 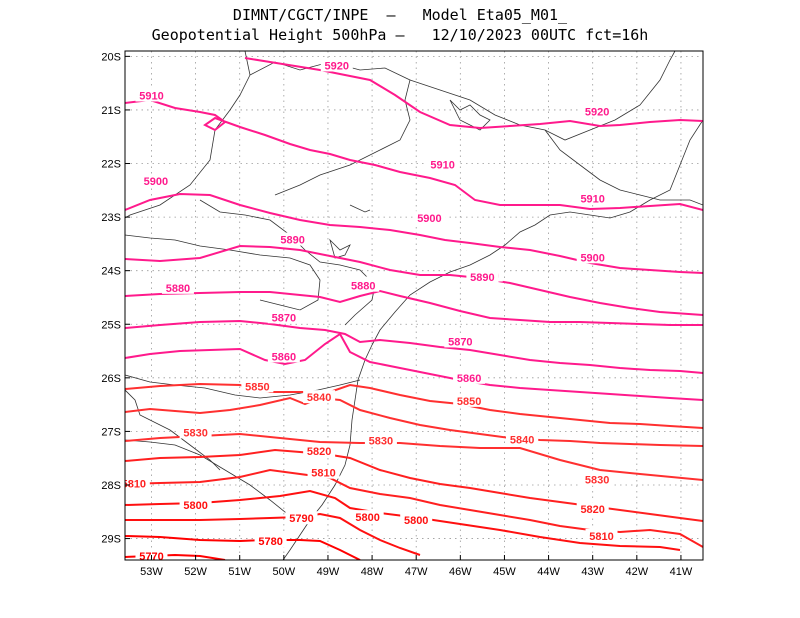 What do you see at coordinates (111, 379) in the screenshot?
I see `lat-tick-label: 26S` at bounding box center [111, 379].